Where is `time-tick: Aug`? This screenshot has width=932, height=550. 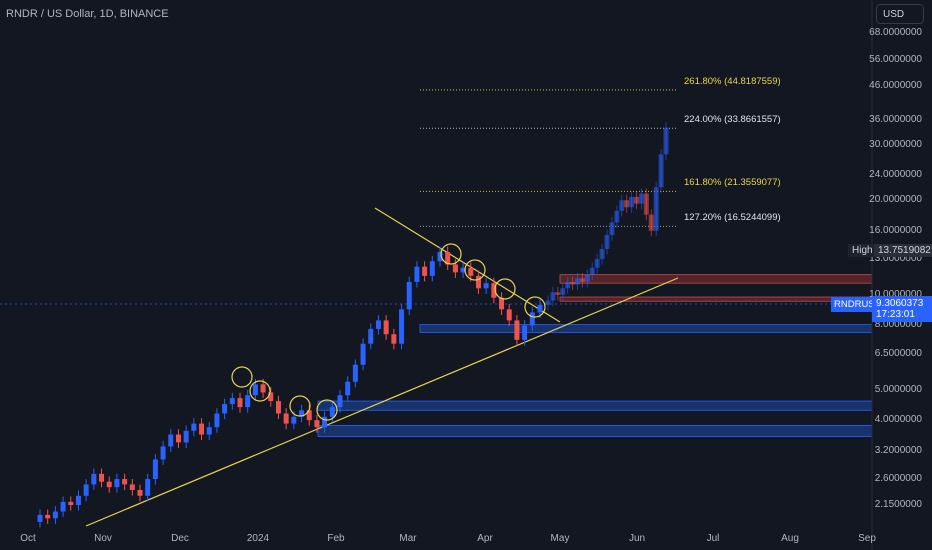
time-tick: Aug is located at coordinates (790, 538).